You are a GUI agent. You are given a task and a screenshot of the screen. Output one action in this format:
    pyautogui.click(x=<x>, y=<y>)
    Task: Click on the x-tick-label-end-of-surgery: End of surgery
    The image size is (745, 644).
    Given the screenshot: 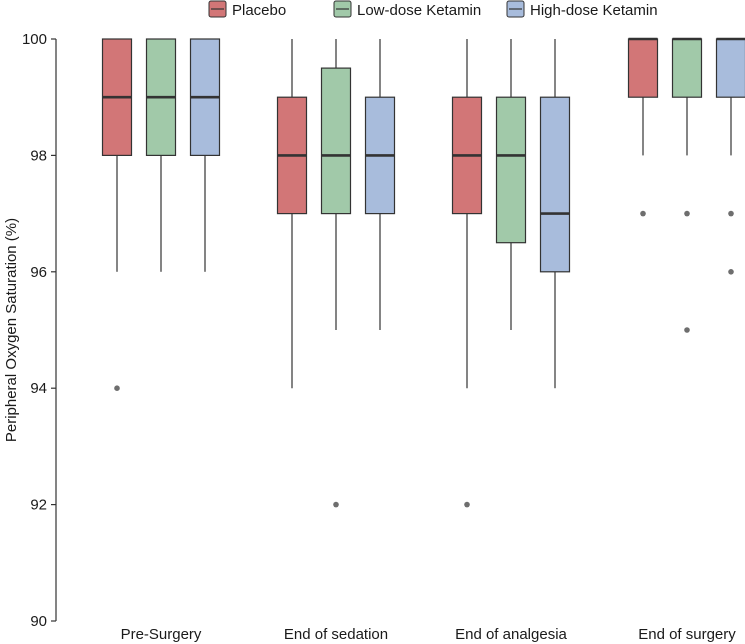 What is the action you would take?
    pyautogui.click(x=687, y=634)
    